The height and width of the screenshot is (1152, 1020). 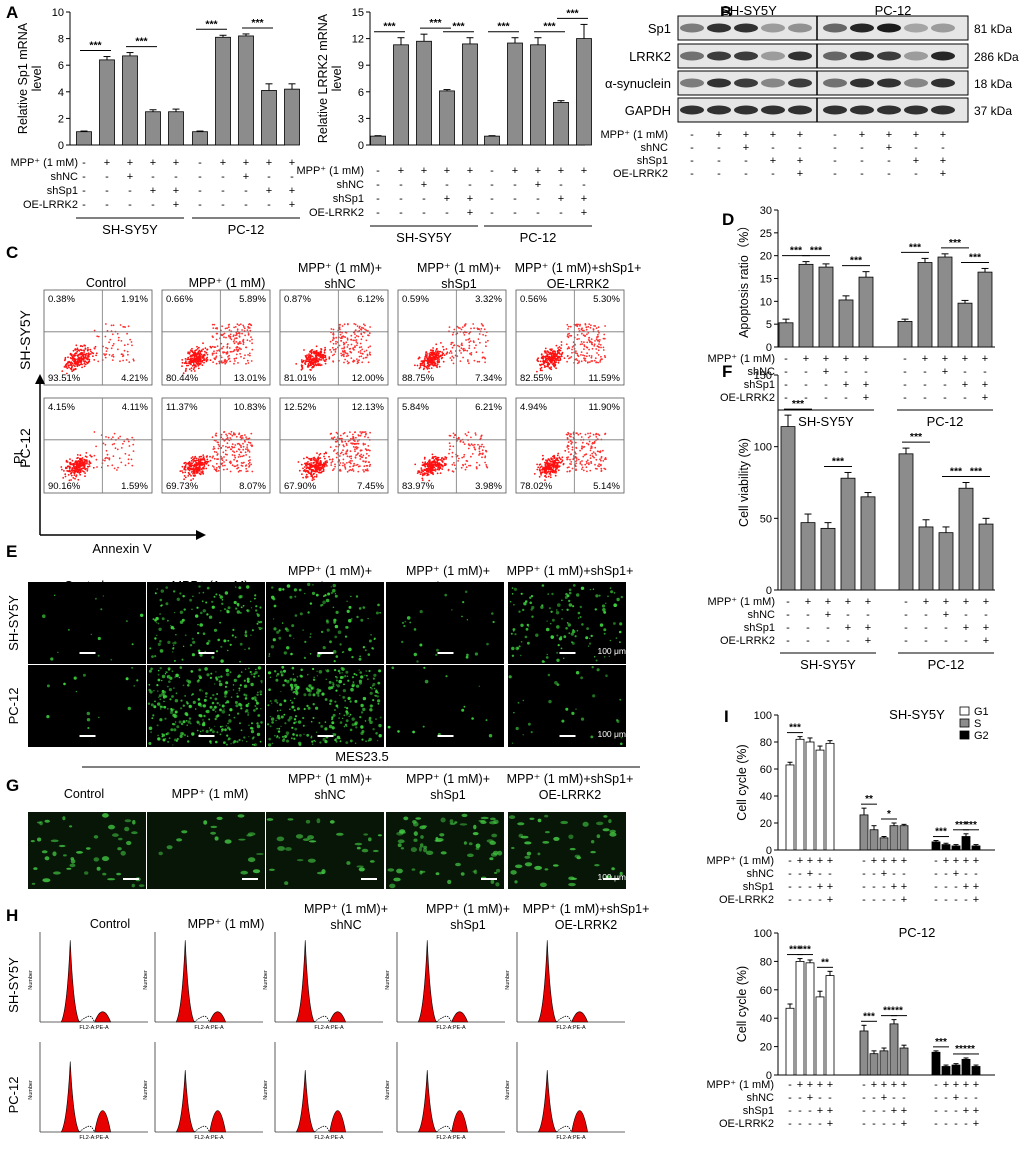 What do you see at coordinates (606, 299) in the screenshot?
I see `quadrant-ur: 5.30%` at bounding box center [606, 299].